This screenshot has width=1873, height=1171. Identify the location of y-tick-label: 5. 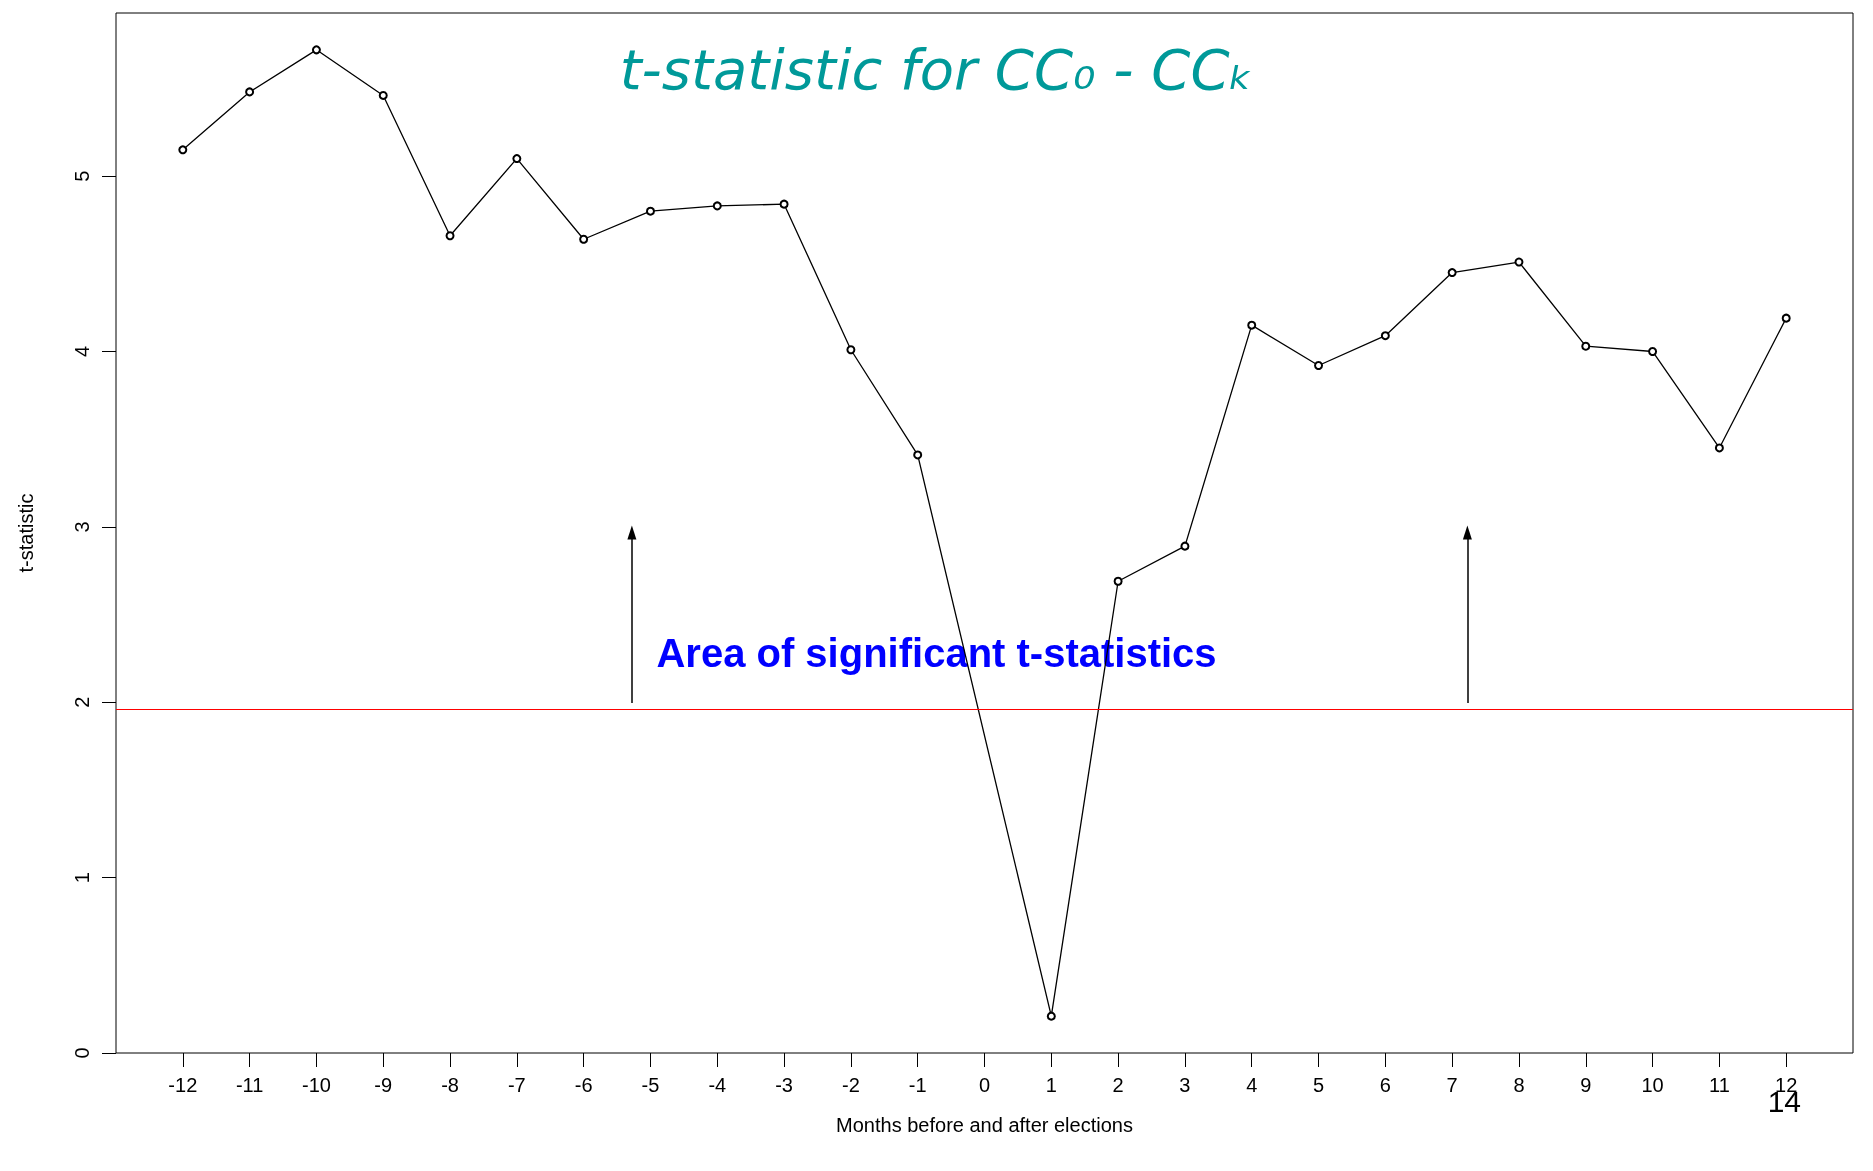
(82, 176).